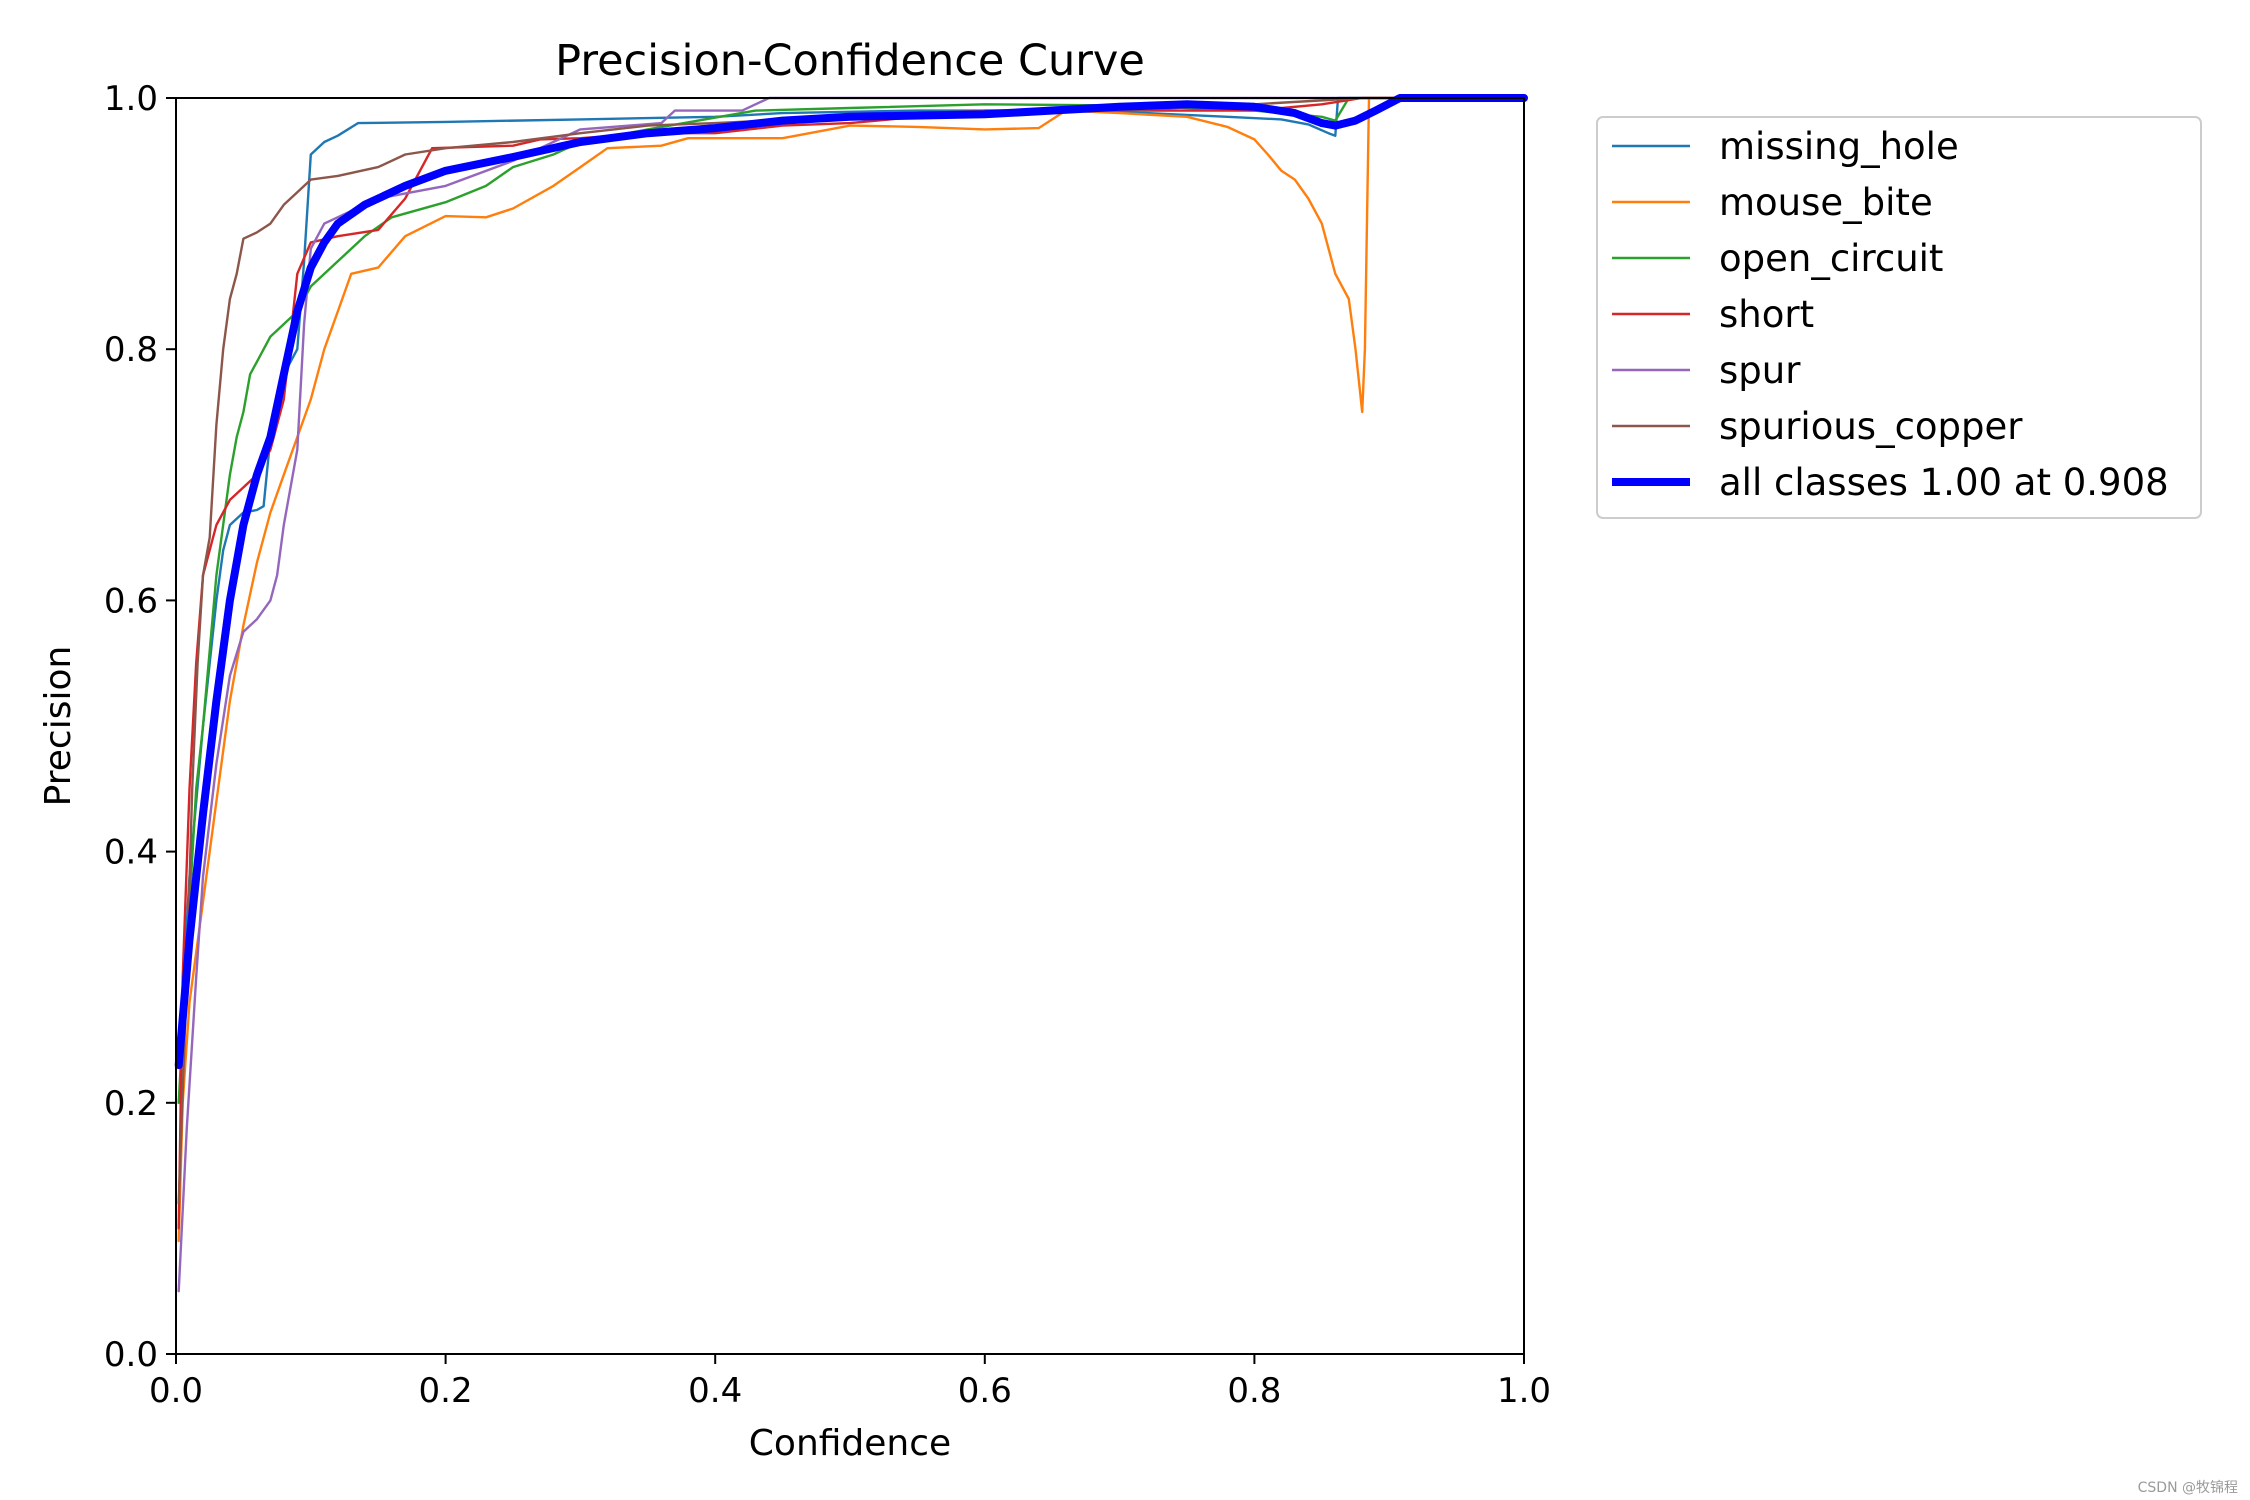 This screenshot has height=1500, width=2250. What do you see at coordinates (140, 727) in the screenshot?
I see `y-axis-ticks: 0.0 0.2 0.4 0.6 0.8 1.0` at bounding box center [140, 727].